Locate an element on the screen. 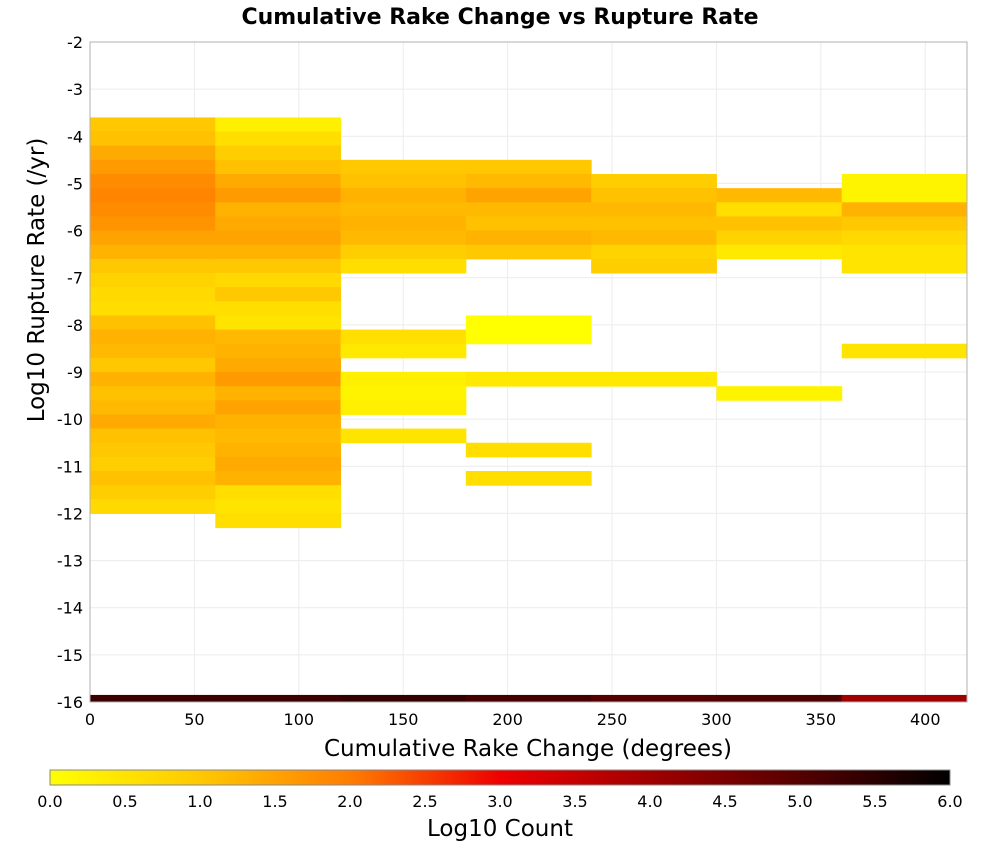 This screenshot has height=850, width=1000. x-axis-ticks: 0 50 100 150 200 250 300 350 400 is located at coordinates (513, 719).